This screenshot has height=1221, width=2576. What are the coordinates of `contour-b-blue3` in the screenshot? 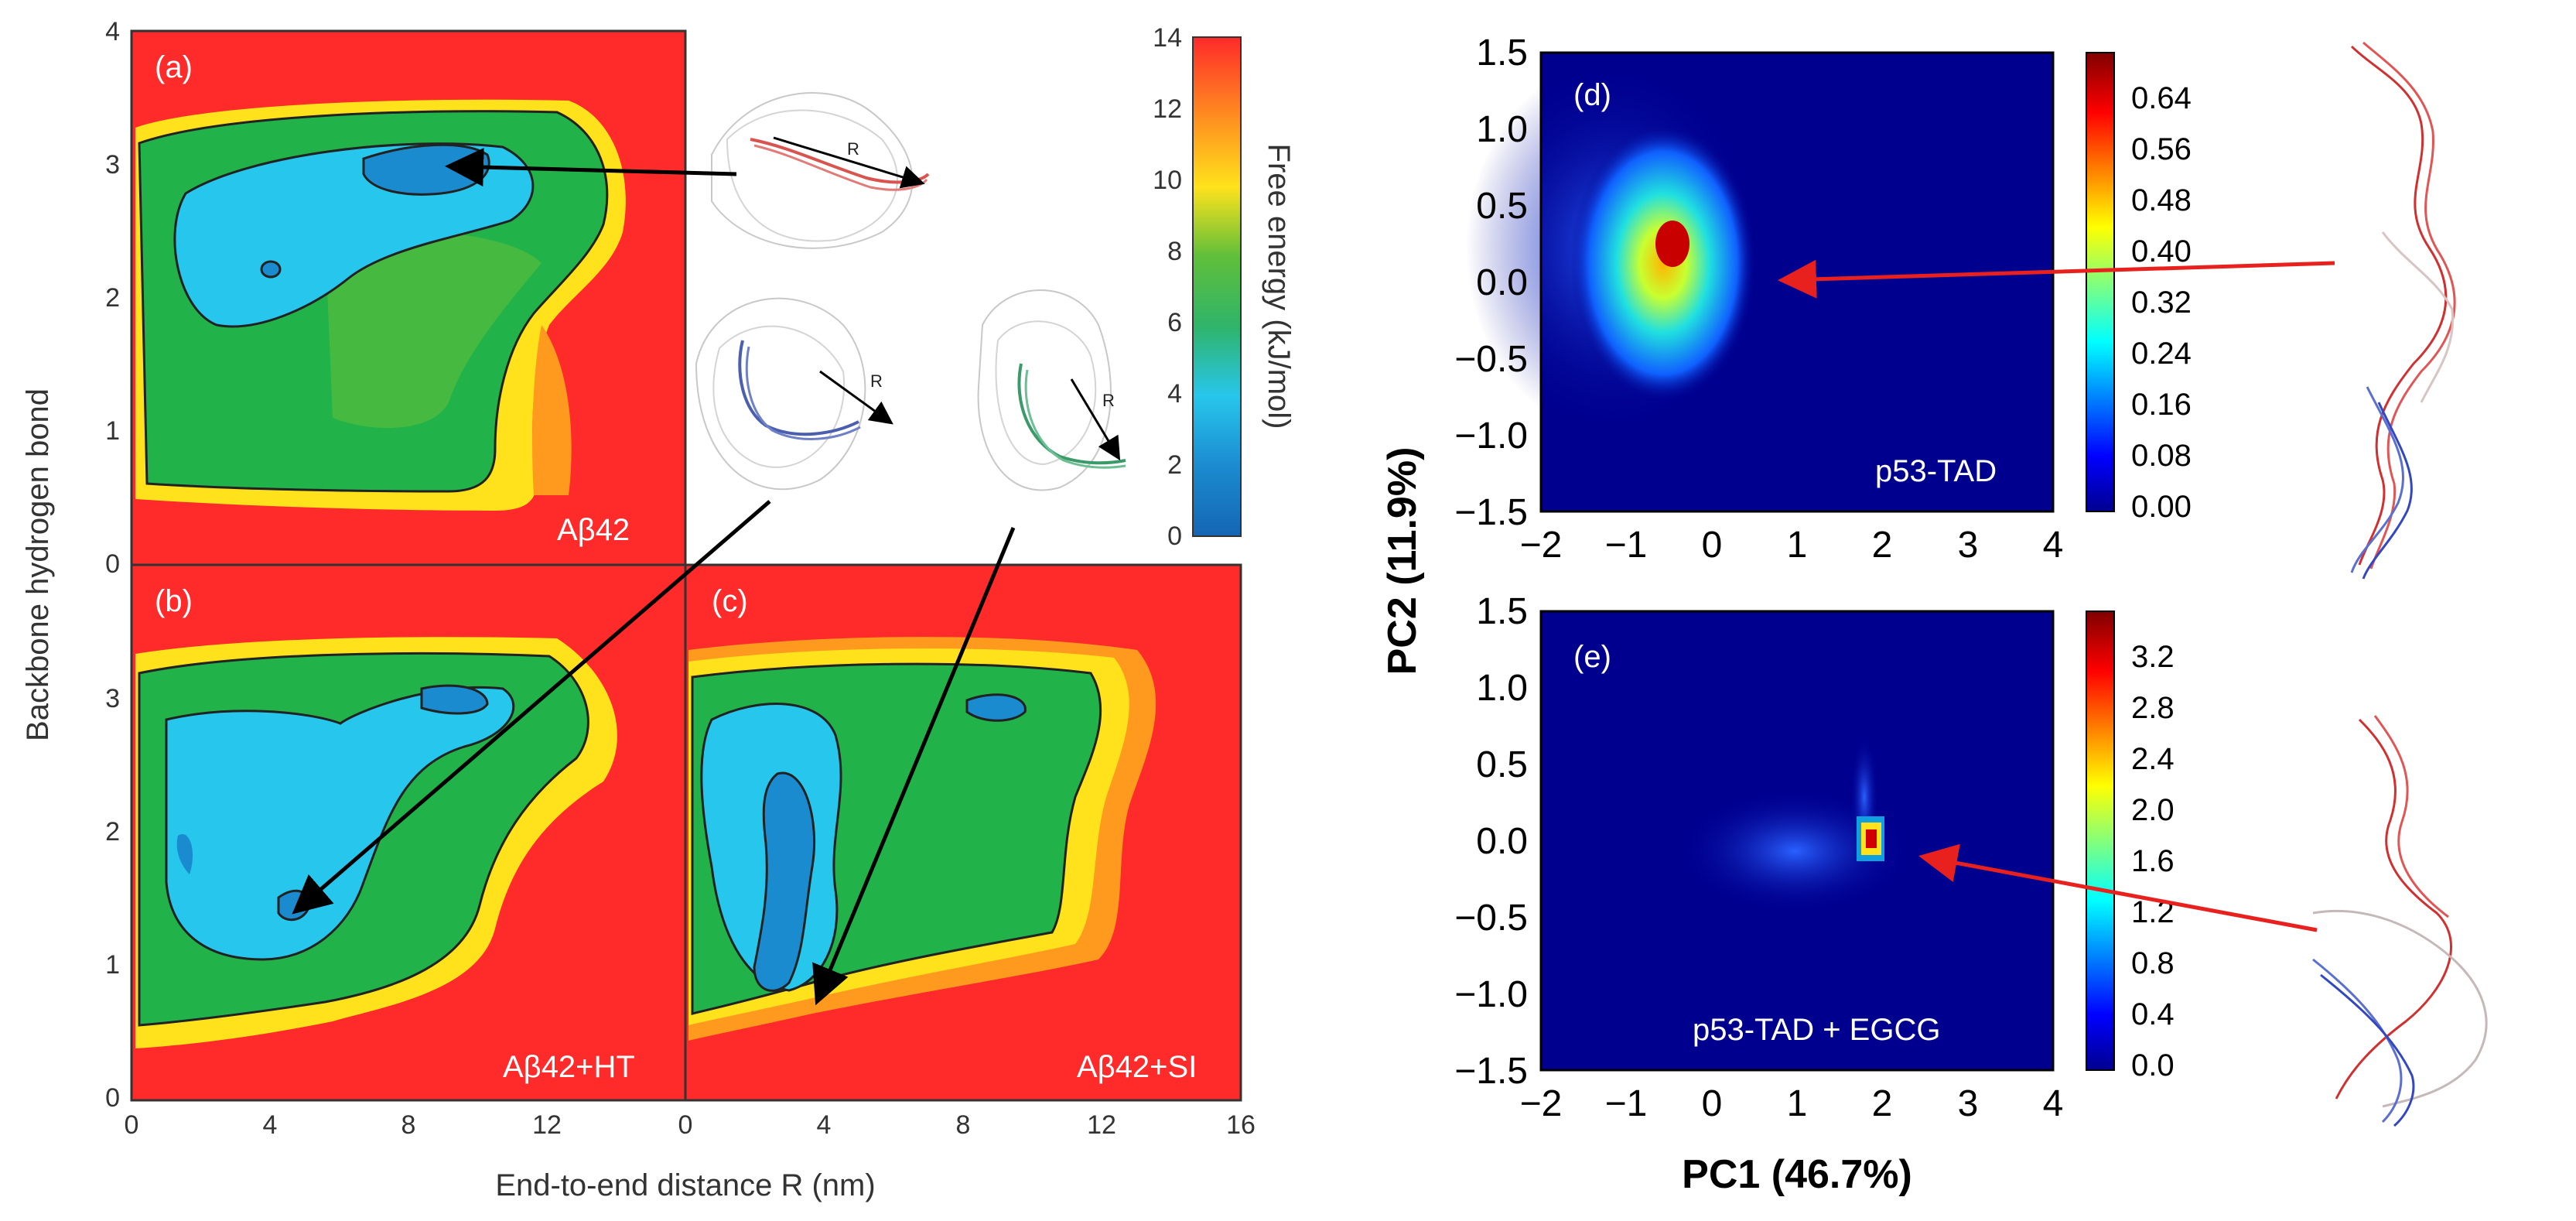 It's located at (184, 854).